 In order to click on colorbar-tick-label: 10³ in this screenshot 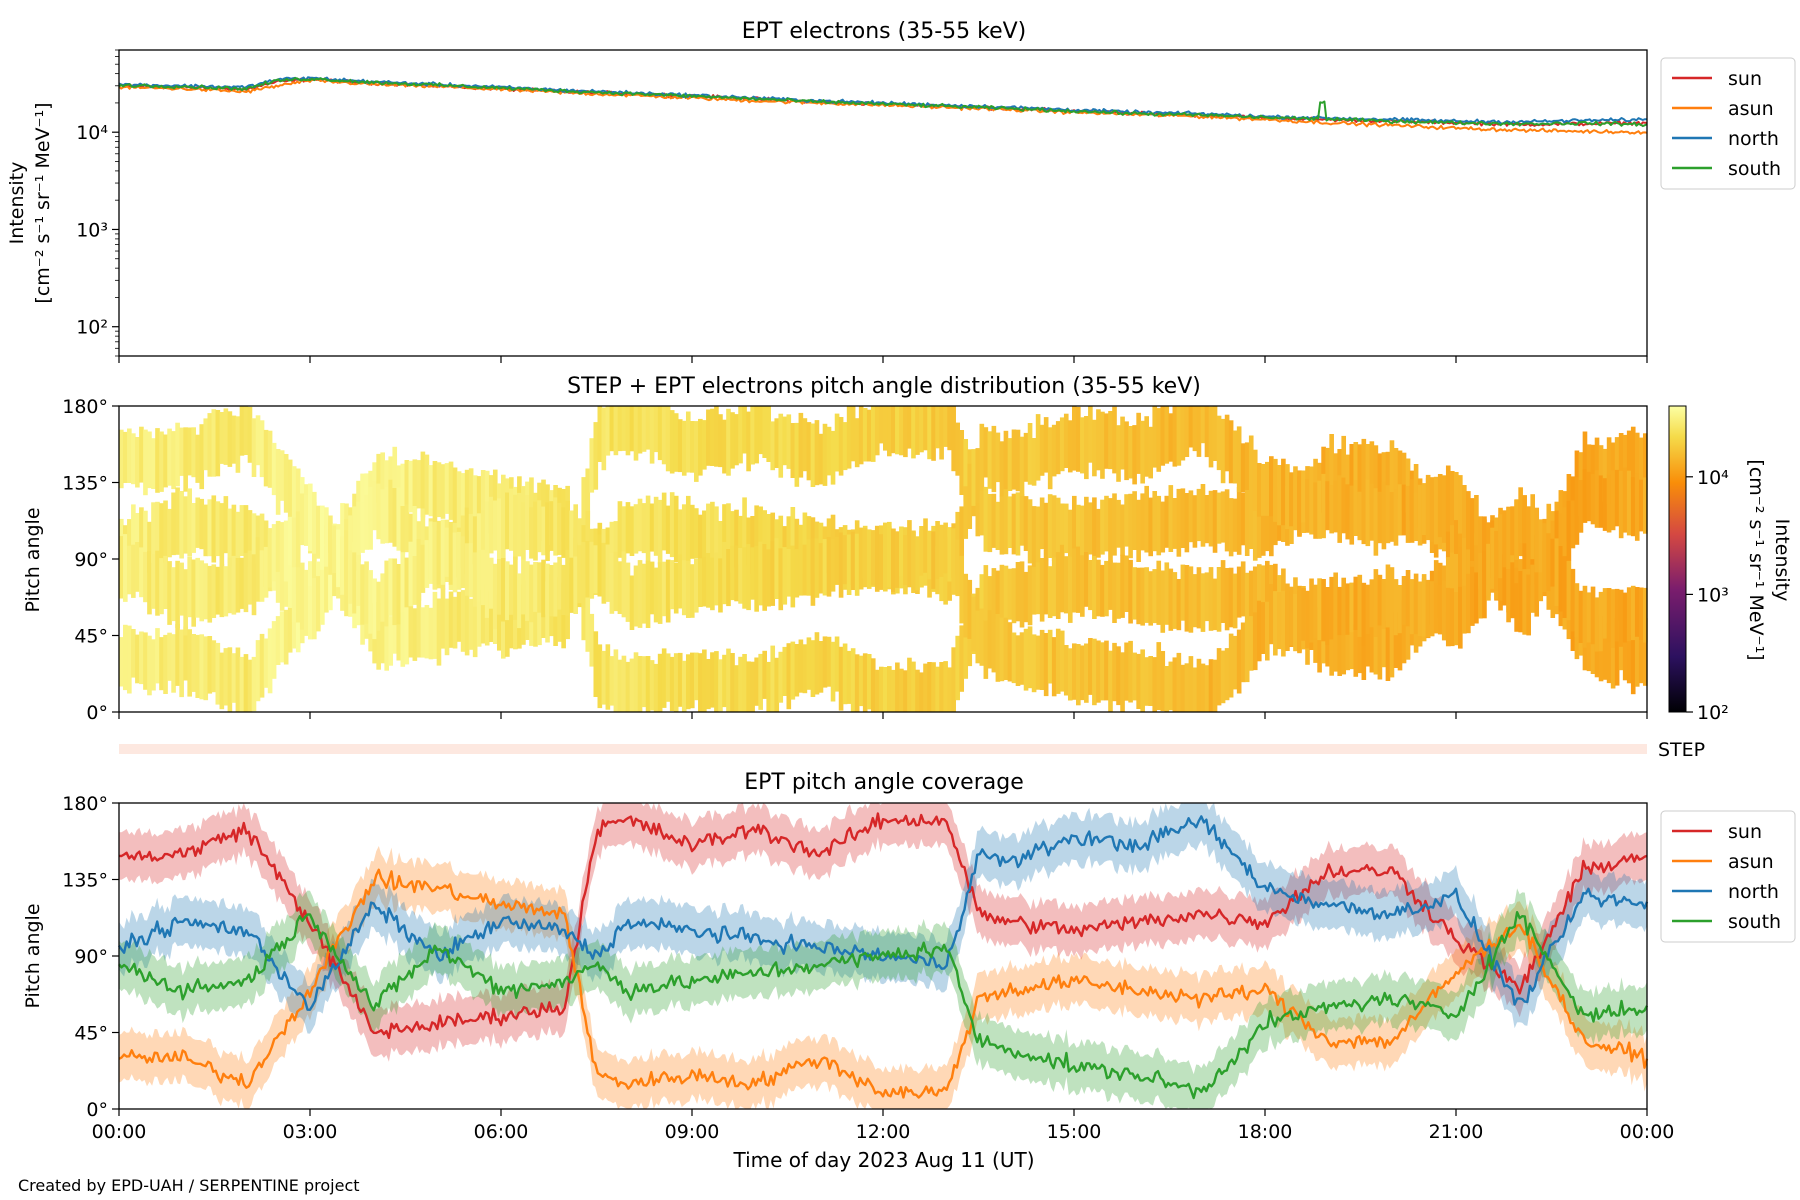, I will do `click(1713, 595)`.